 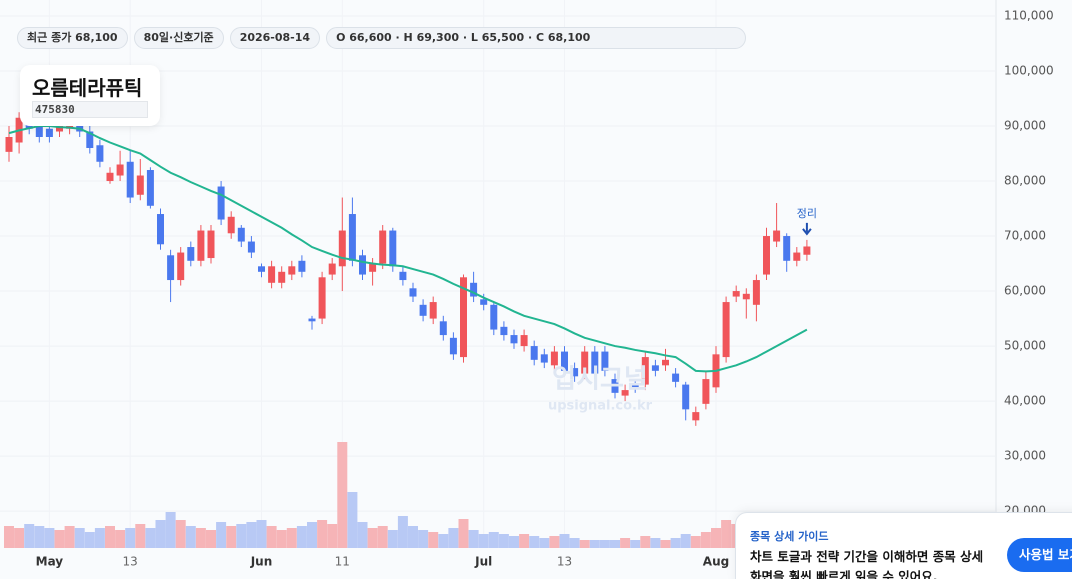 I want to click on y-tick-label: 60,000, so click(x=1025, y=291).